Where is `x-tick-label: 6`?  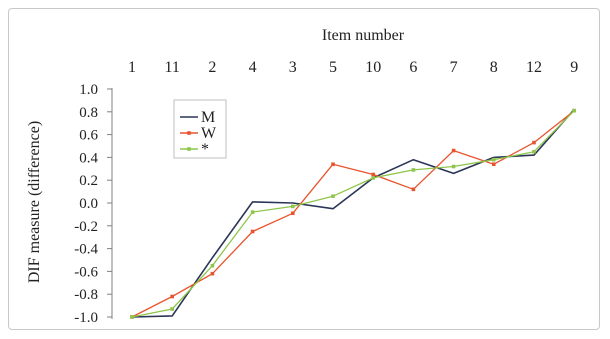 x-tick-label: 6 is located at coordinates (413, 67).